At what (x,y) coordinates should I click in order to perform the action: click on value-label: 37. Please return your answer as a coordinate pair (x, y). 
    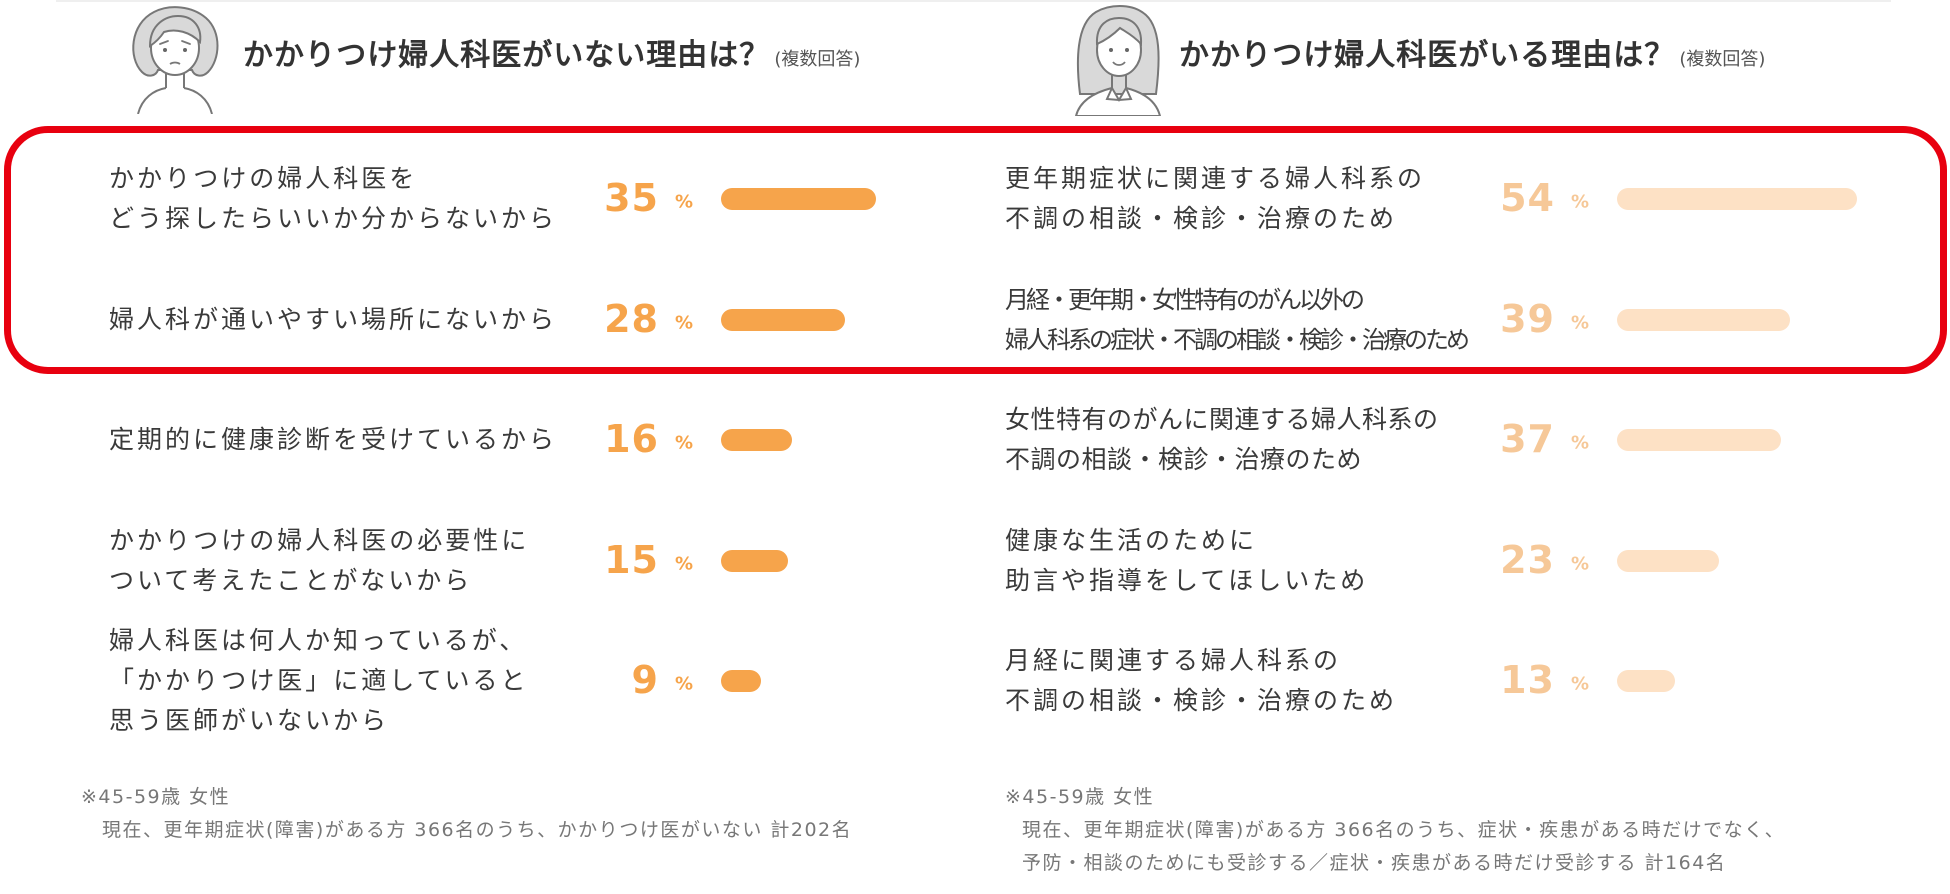
    Looking at the image, I should click on (1527, 439).